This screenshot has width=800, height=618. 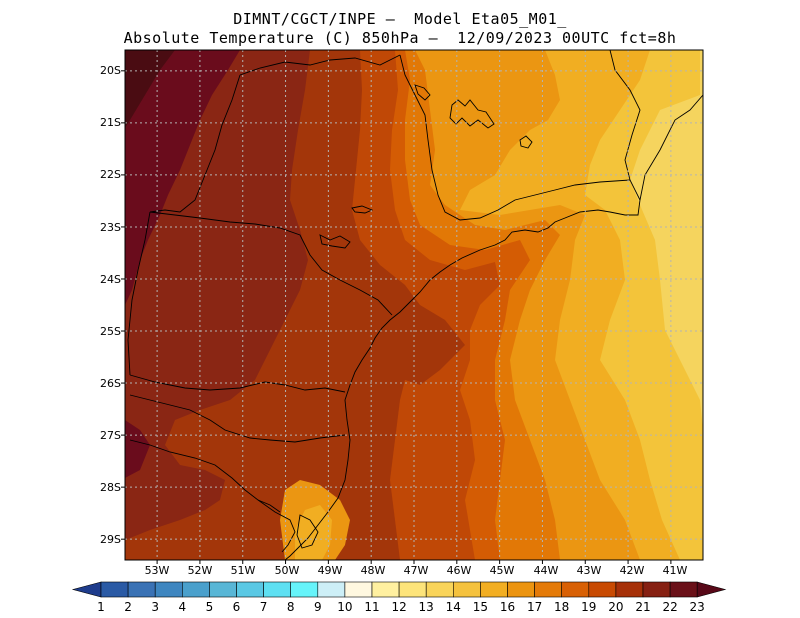 What do you see at coordinates (276, 526) in the screenshot?
I see `border-rs-south` at bounding box center [276, 526].